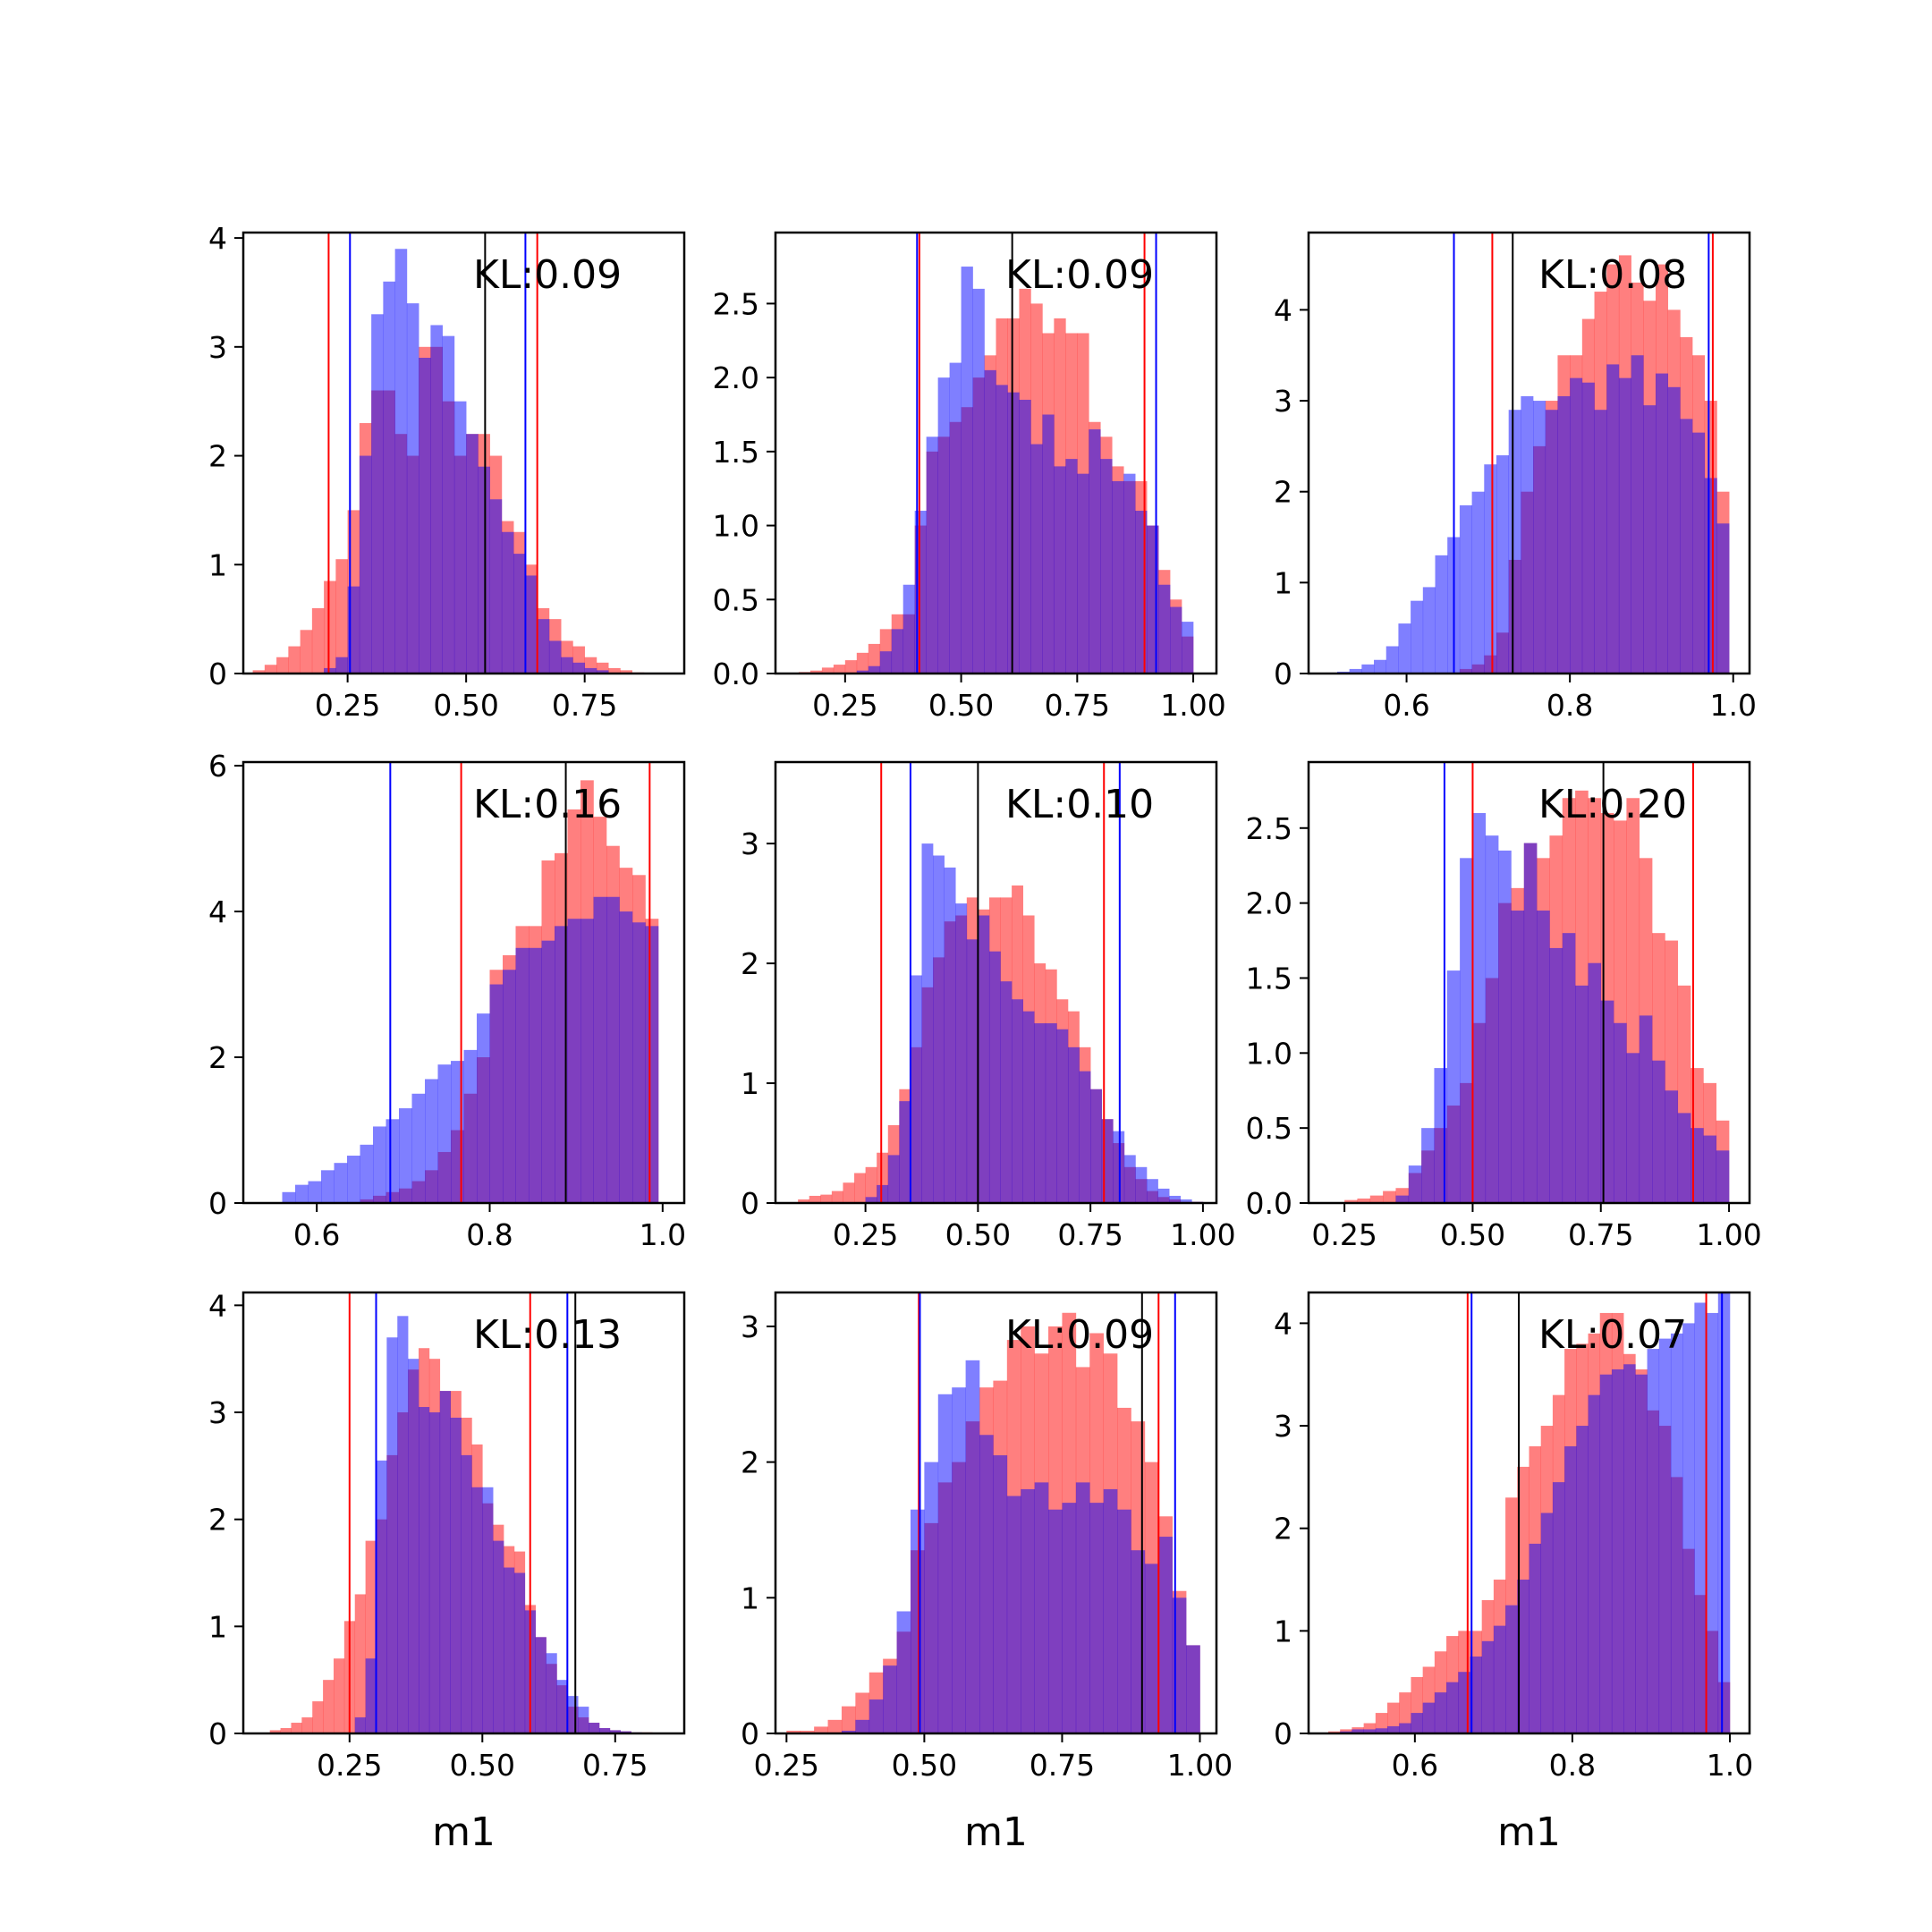  I want to click on y-tick-label: 0.0, so click(736, 674).